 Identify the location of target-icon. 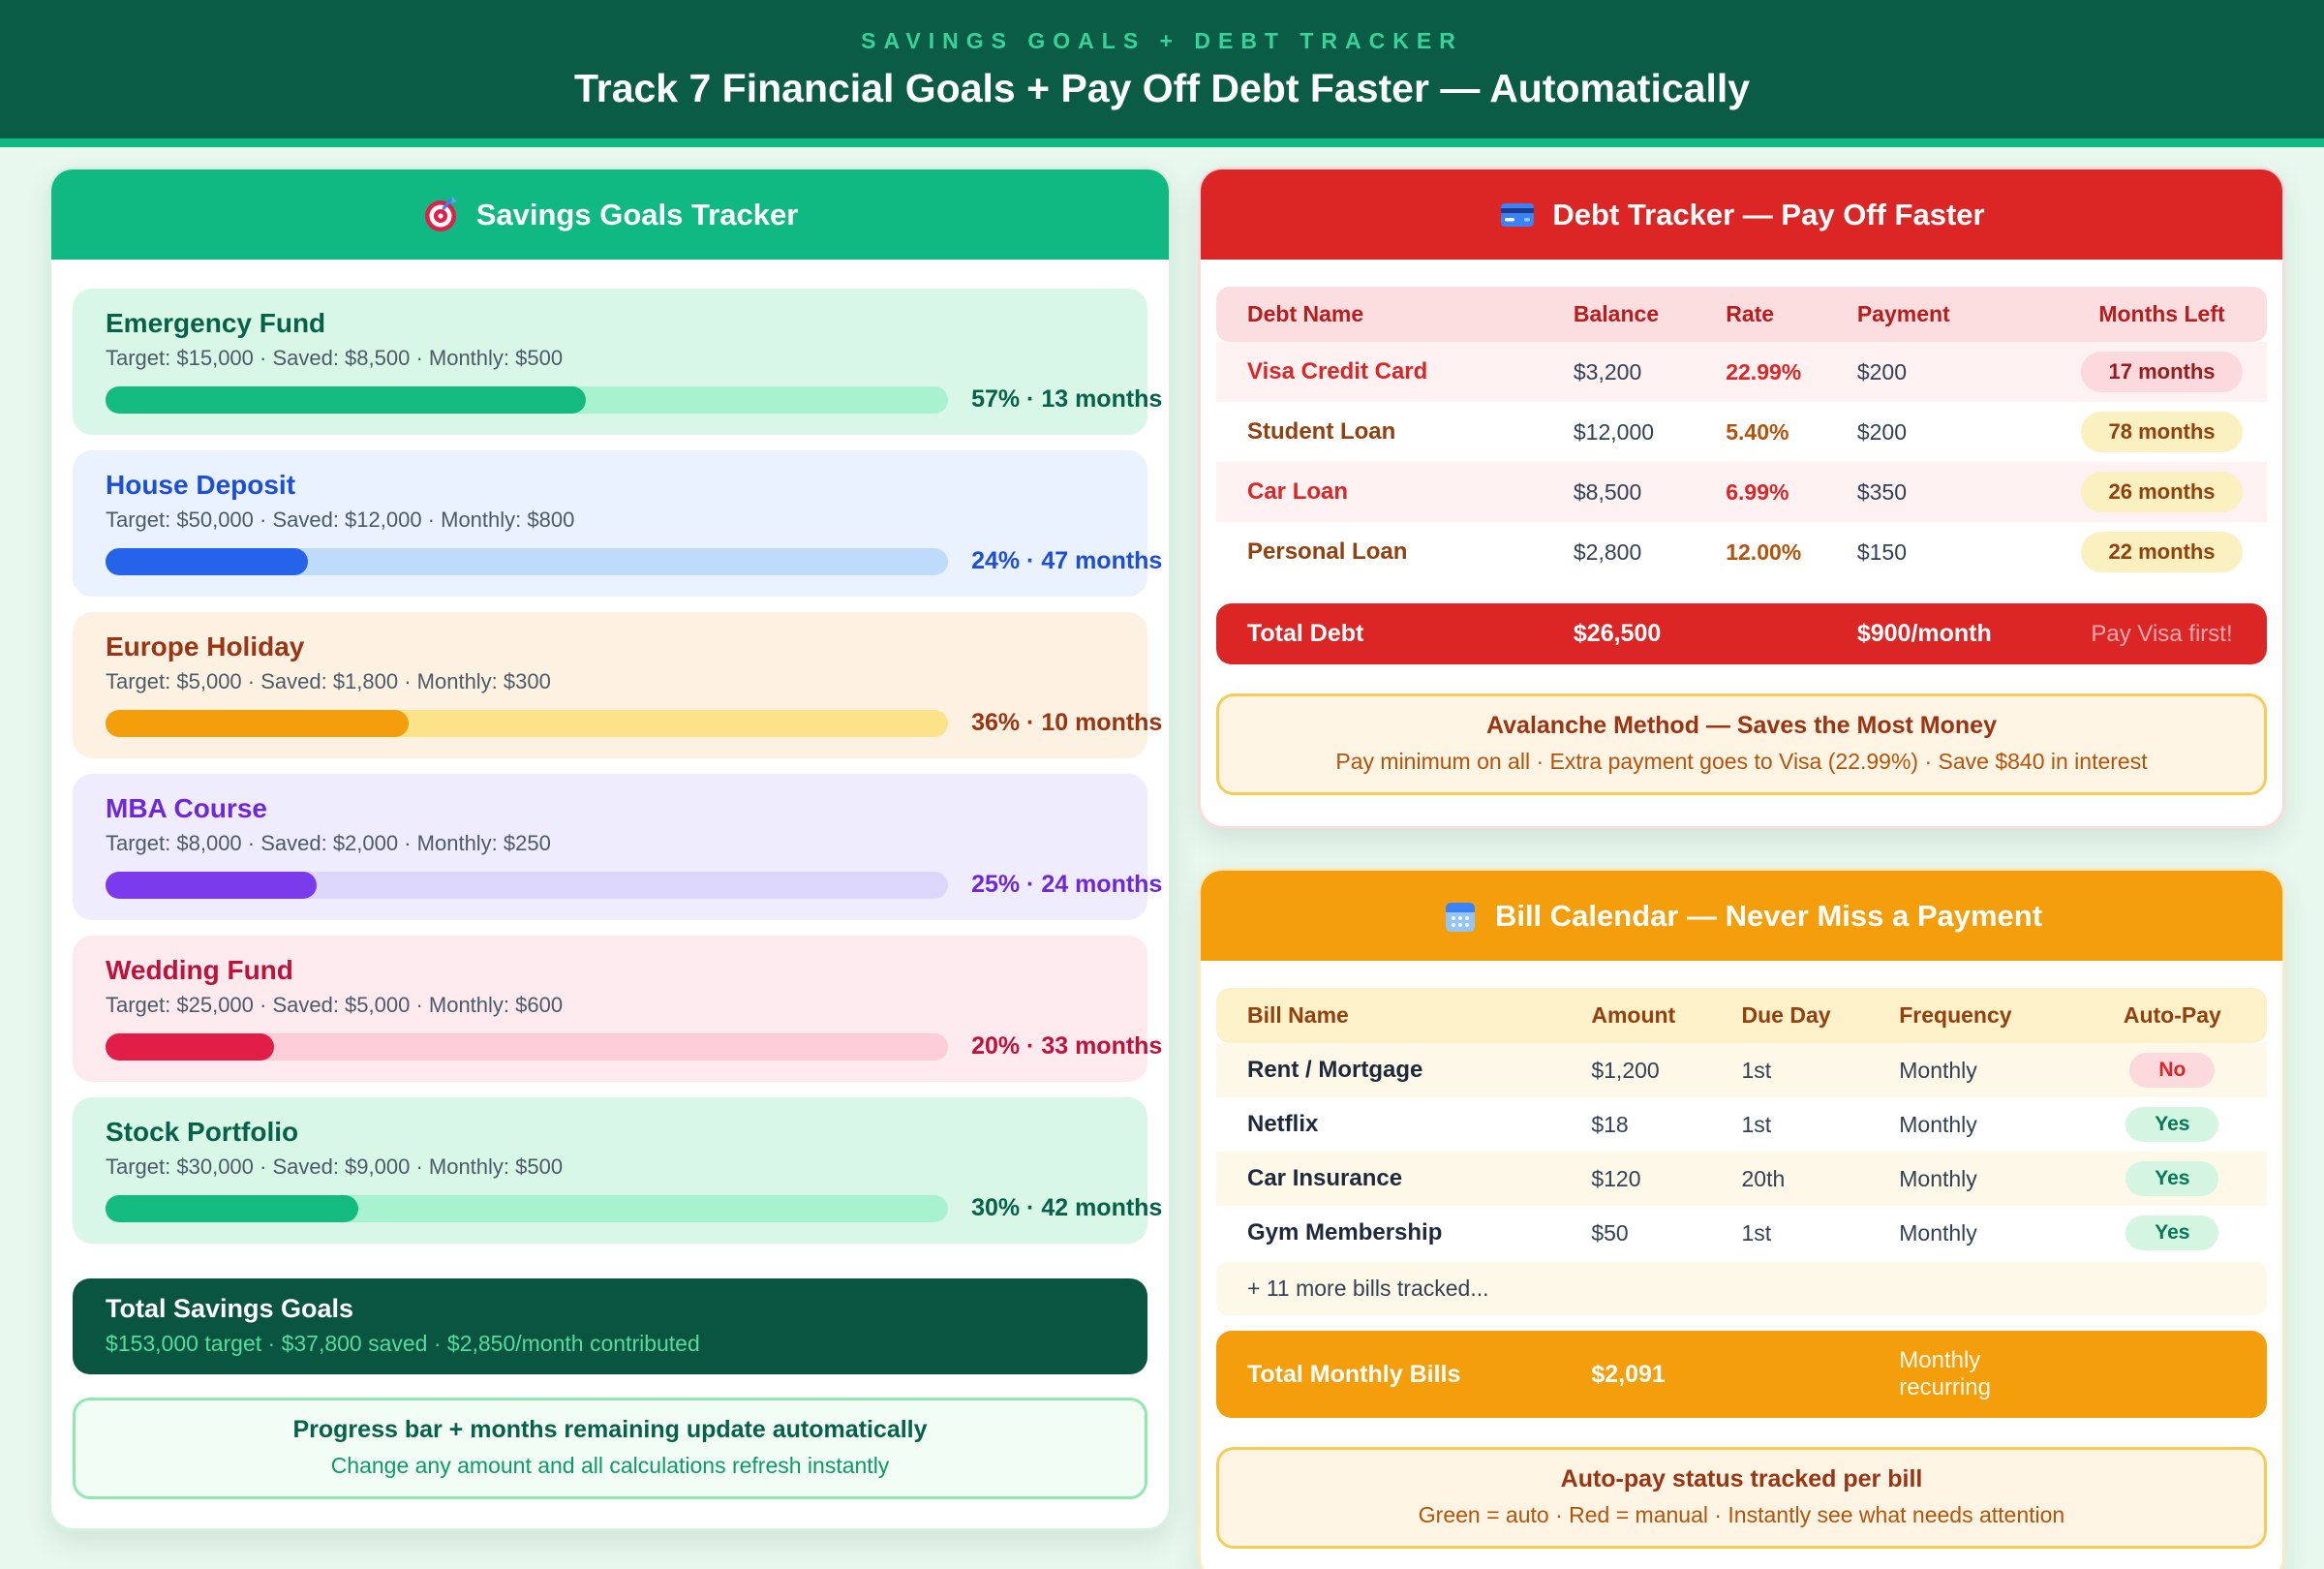
(440, 213).